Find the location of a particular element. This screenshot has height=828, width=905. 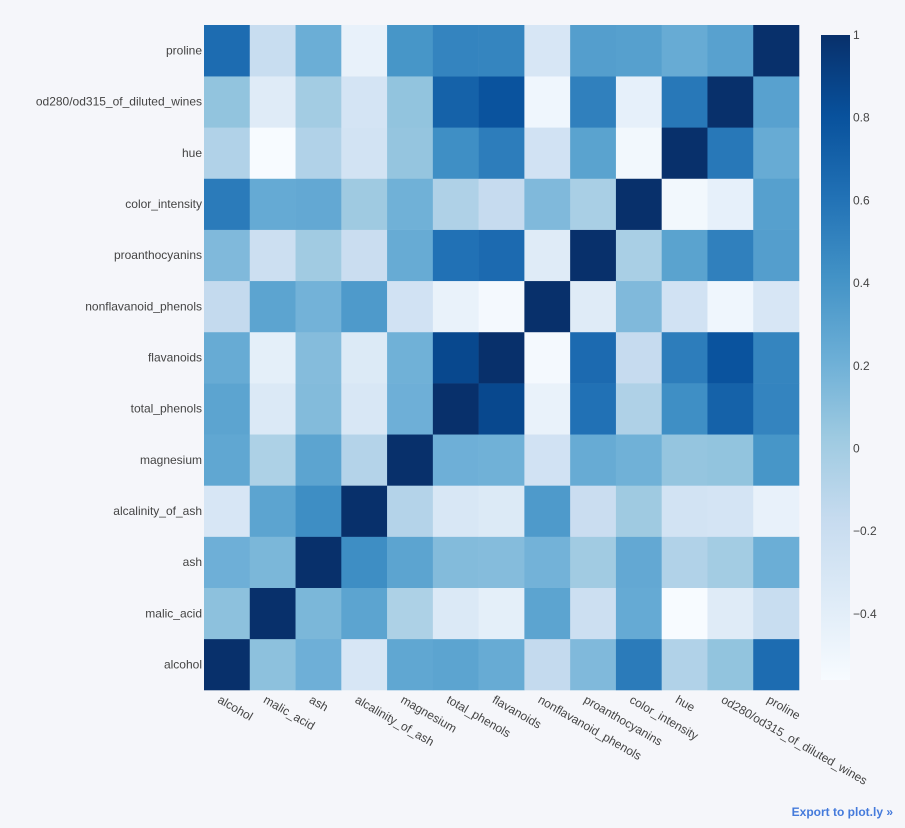

x-tick-label: malic_acid is located at coordinates (289, 712).